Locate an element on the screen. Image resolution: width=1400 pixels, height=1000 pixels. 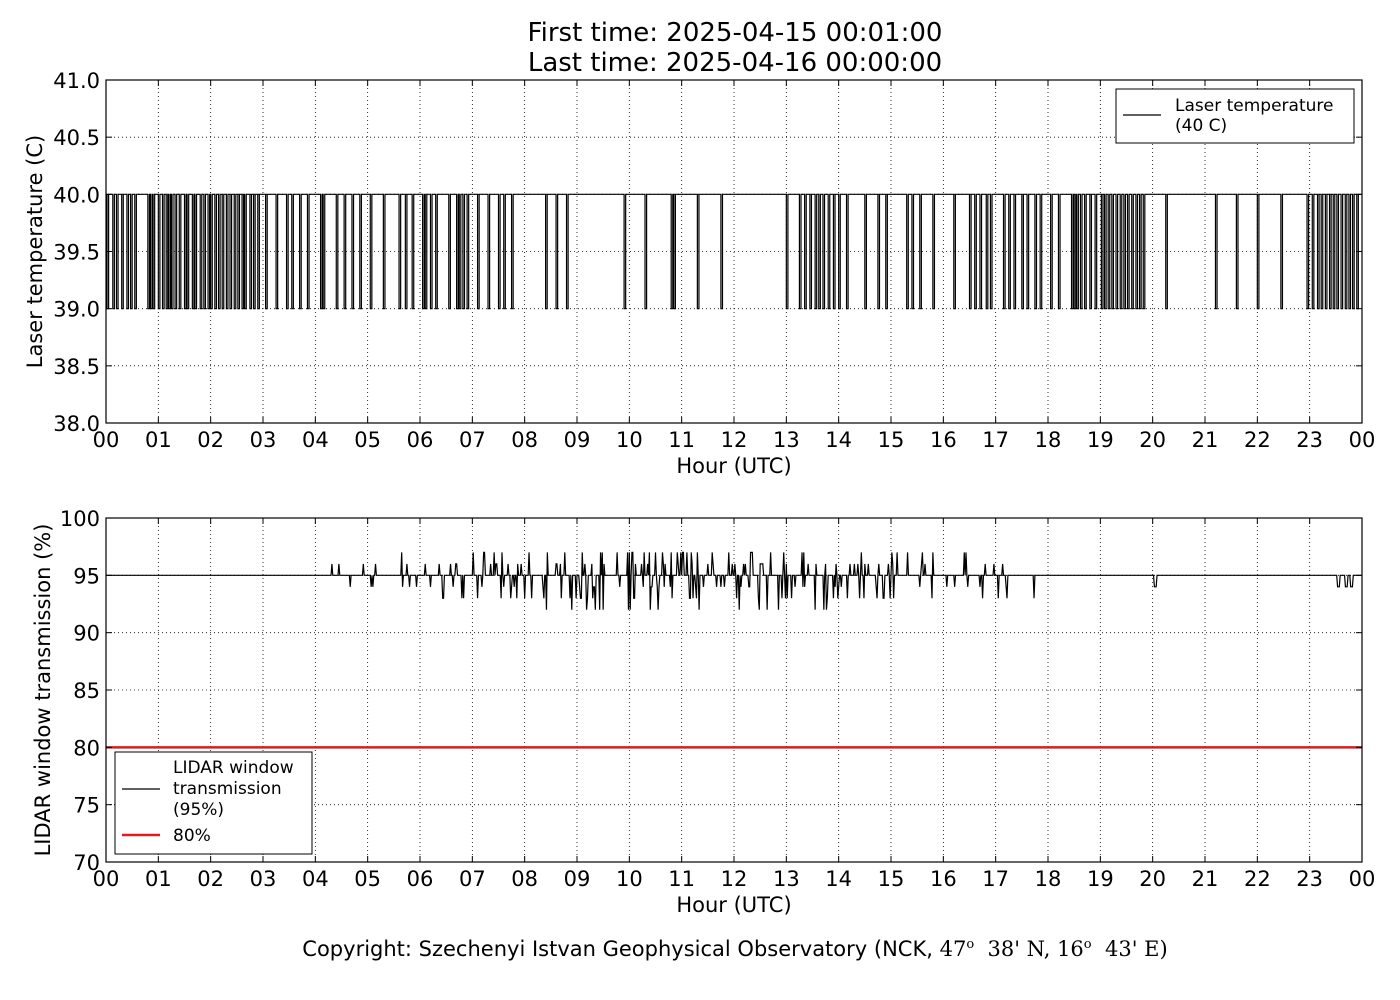
chart-title-last-time: Last time: 2025-04-16 00:00:00 is located at coordinates (735, 63).